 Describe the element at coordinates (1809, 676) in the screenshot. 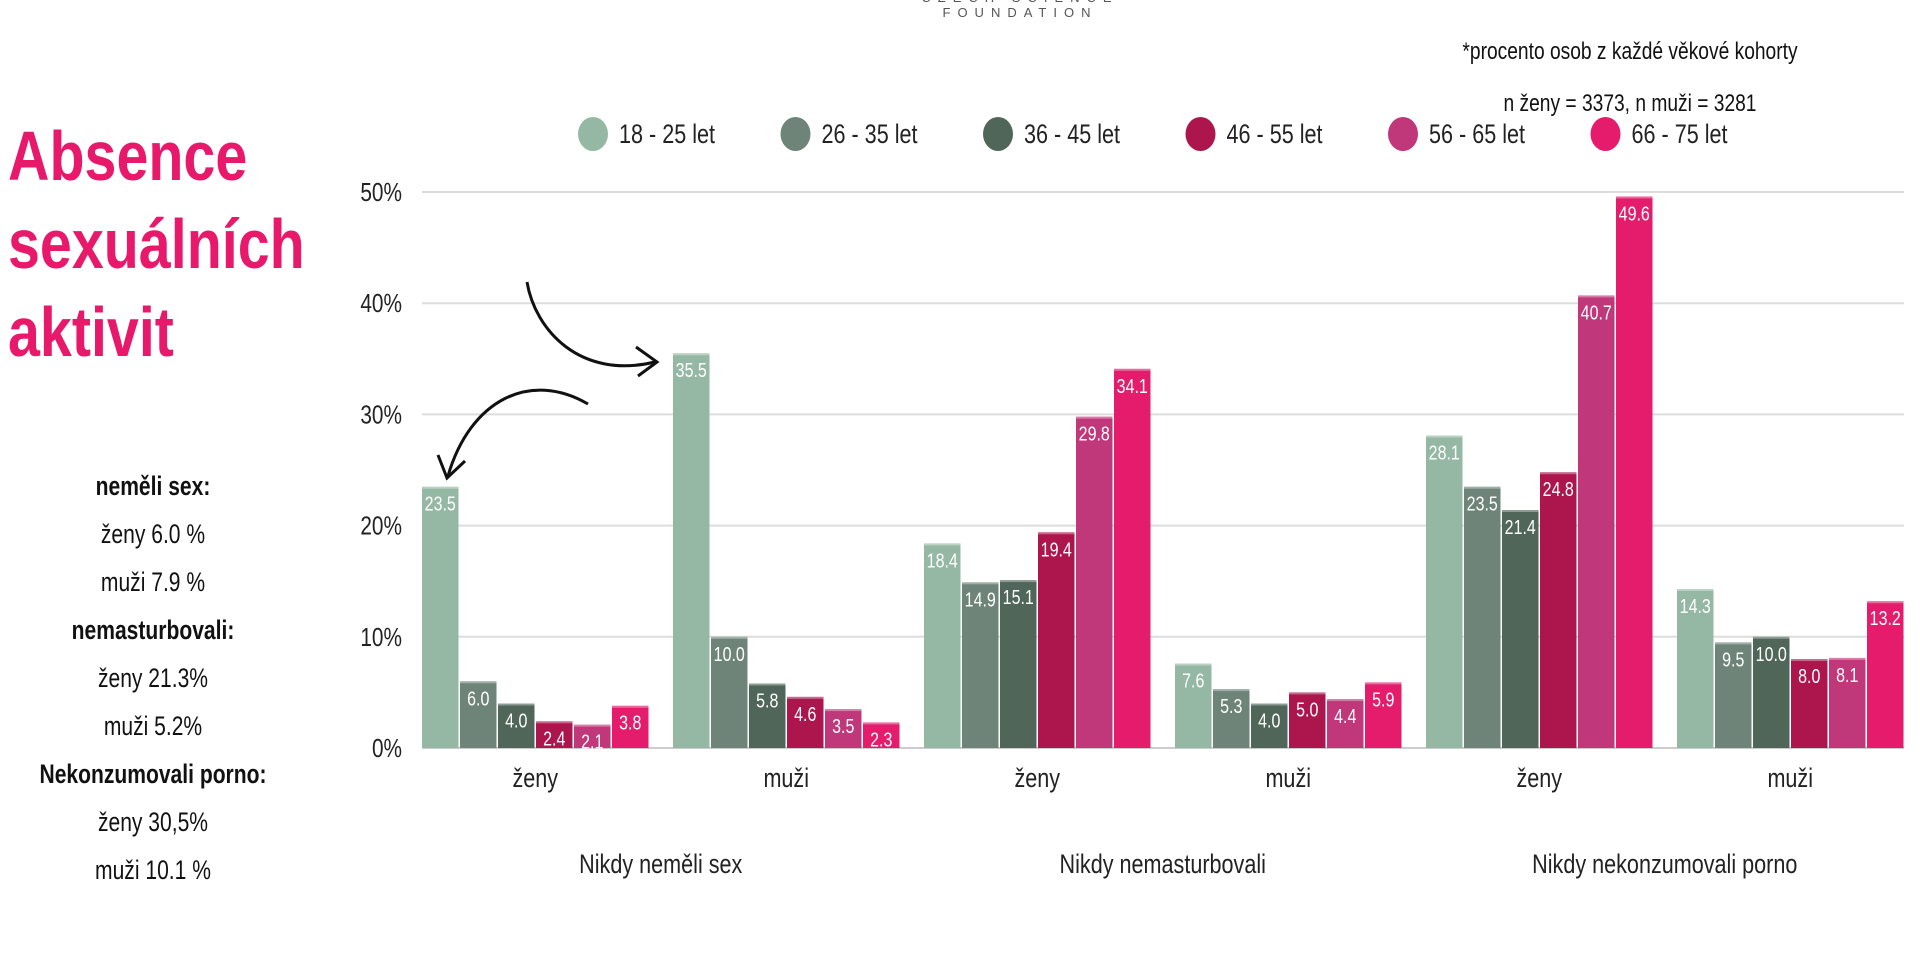

I see `data-label: 8.0` at that location.